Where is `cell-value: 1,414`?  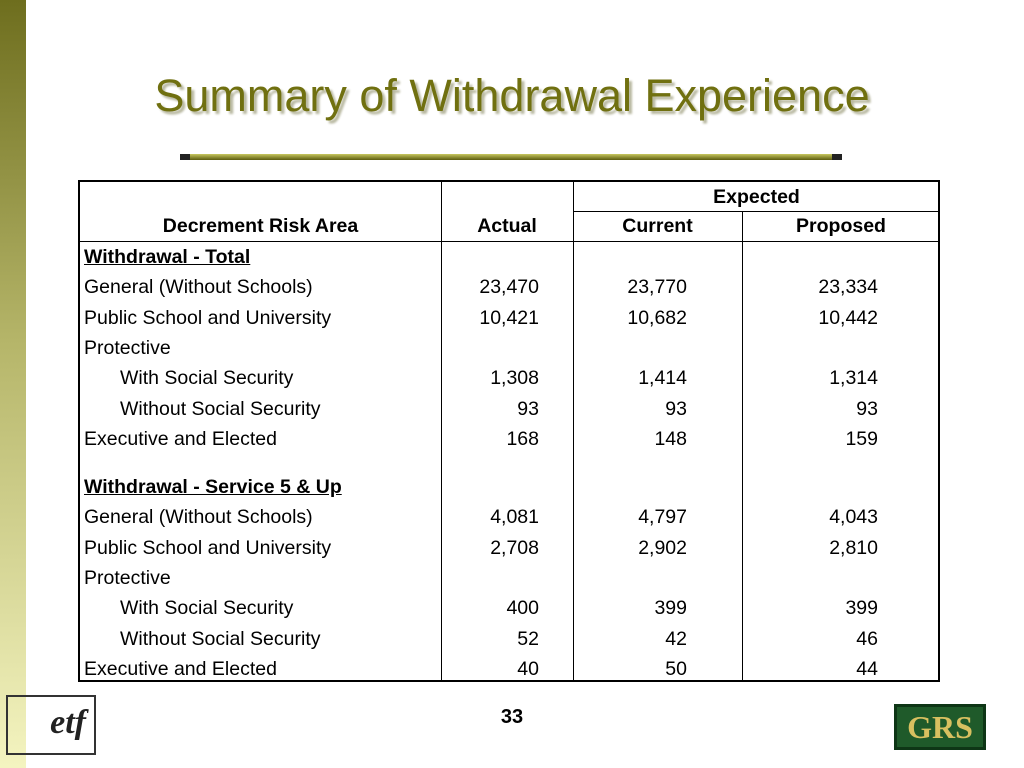 cell-value: 1,414 is located at coordinates (662, 378).